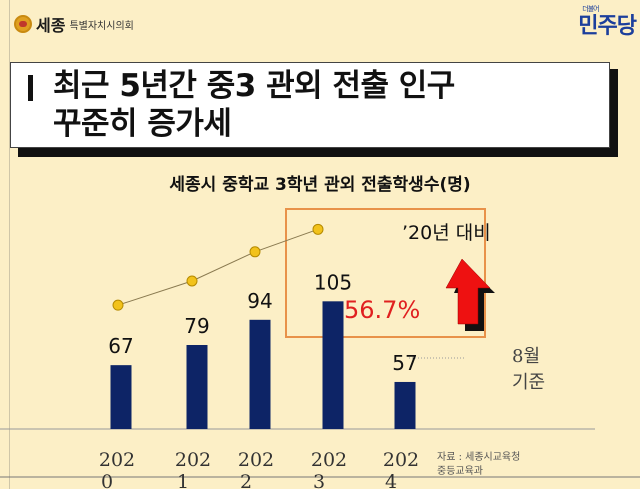  Describe the element at coordinates (246, 480) in the screenshot. I see `x-tick-2022-wrap: 2` at that location.